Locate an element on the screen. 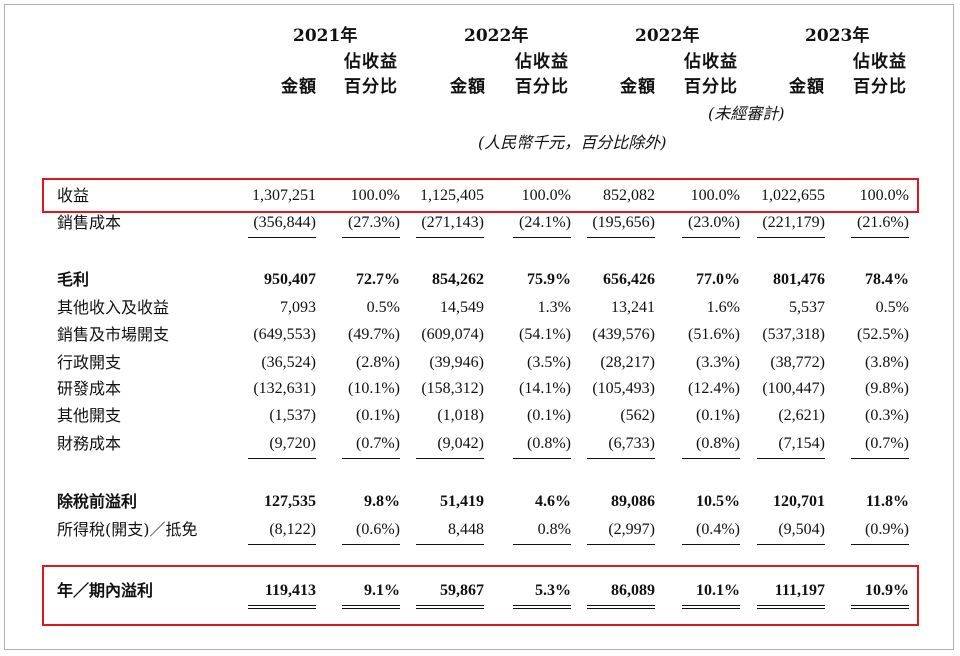 The width and height of the screenshot is (960, 656). table-cell: 950,407 is located at coordinates (290, 279).